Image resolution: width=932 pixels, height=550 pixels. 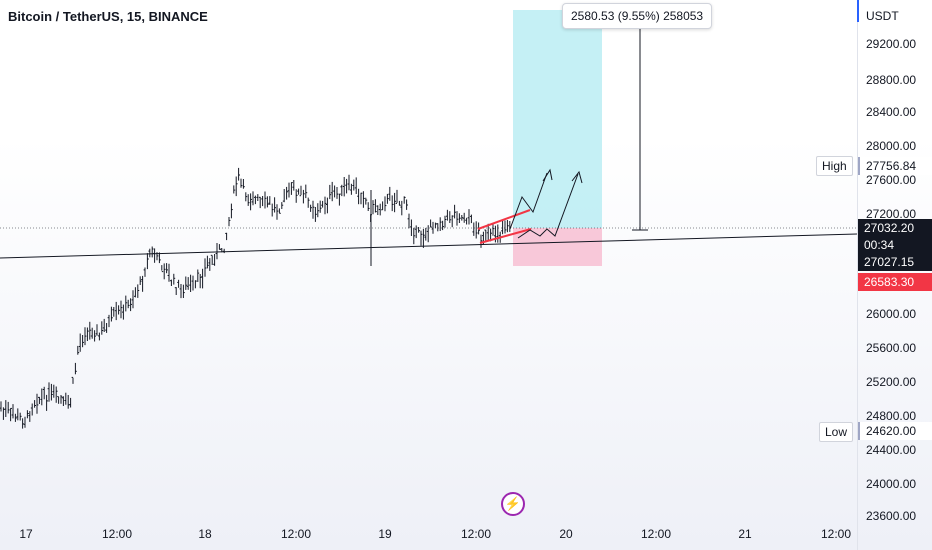 I want to click on time-tick: 21, so click(x=745, y=534).